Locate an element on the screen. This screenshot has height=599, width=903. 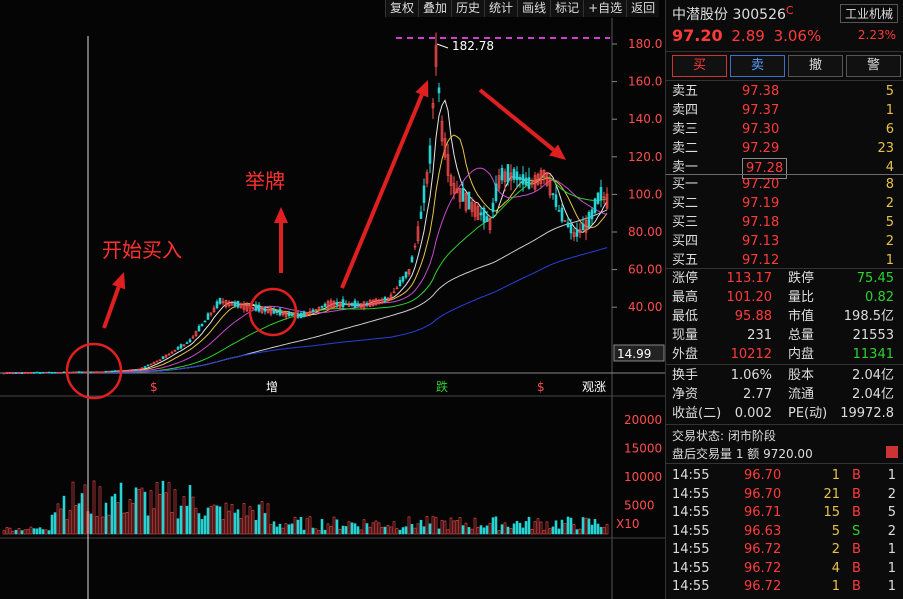
ma130-line is located at coordinates (305, 310).